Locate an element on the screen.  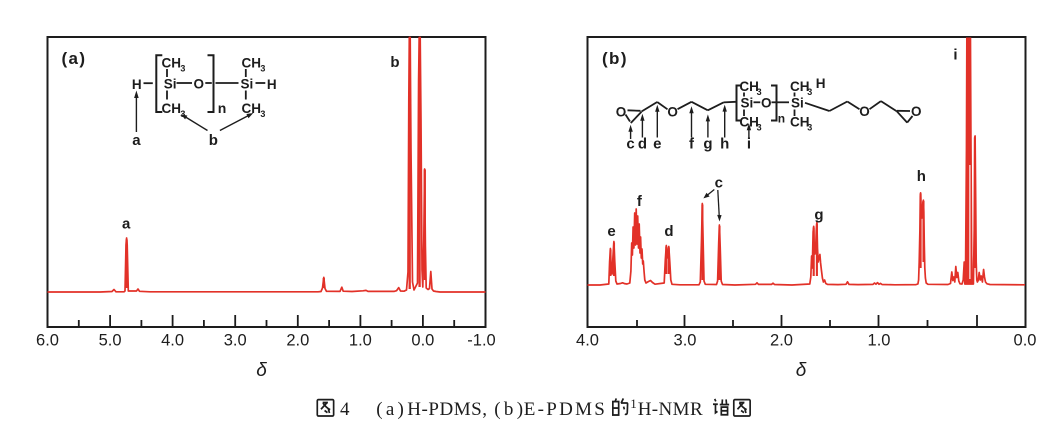
svg-text: 1 is located at coordinates (633, 403).